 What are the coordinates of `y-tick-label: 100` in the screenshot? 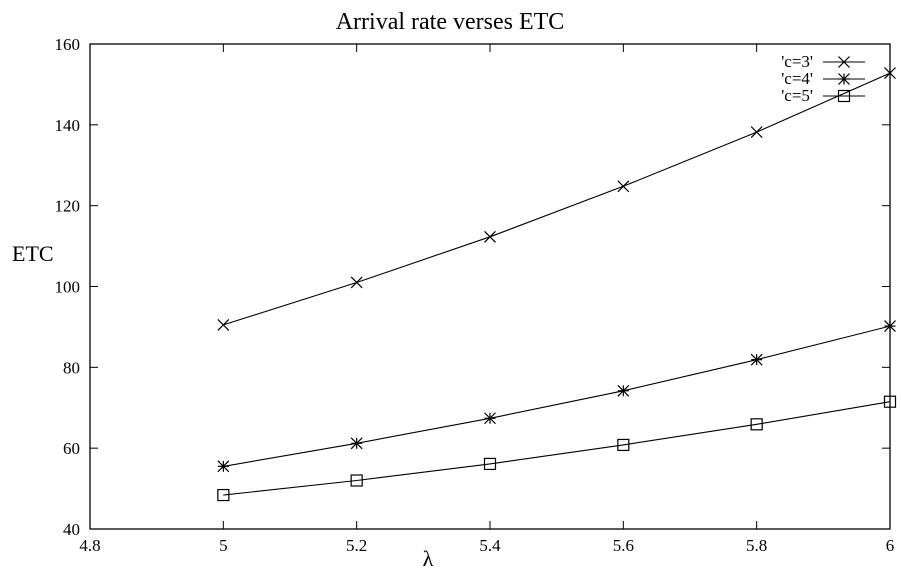 It's located at (68, 287).